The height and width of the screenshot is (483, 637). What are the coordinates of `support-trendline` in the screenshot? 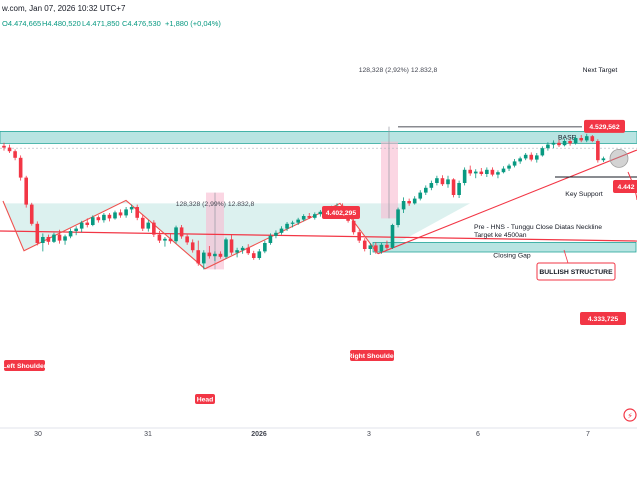 It's located at (507, 202).